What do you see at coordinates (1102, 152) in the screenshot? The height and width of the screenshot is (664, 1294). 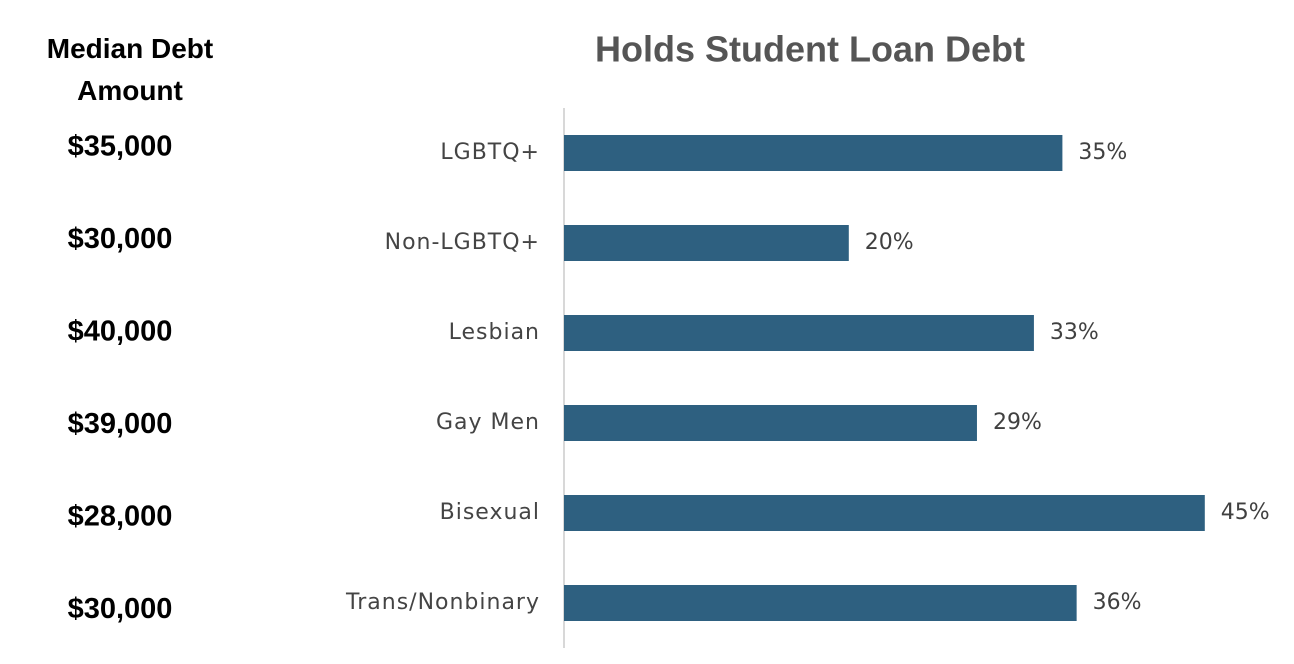 I see `value-label: 35%` at bounding box center [1102, 152].